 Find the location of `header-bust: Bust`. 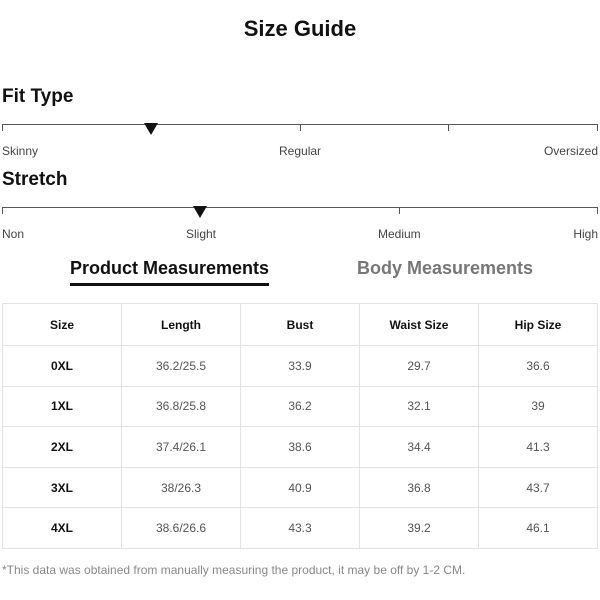

header-bust: Bust is located at coordinates (300, 324).